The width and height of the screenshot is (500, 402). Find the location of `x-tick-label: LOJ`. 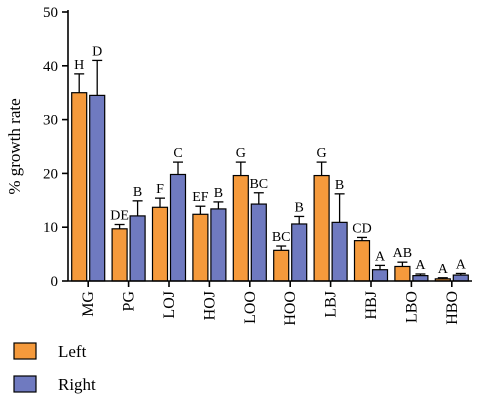

x-tick-label: LOJ is located at coordinates (169, 305).